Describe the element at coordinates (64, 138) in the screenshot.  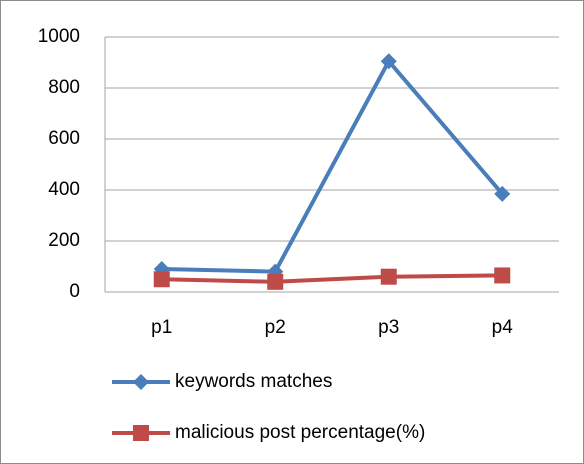
I see `y-tick-label: 600` at that location.